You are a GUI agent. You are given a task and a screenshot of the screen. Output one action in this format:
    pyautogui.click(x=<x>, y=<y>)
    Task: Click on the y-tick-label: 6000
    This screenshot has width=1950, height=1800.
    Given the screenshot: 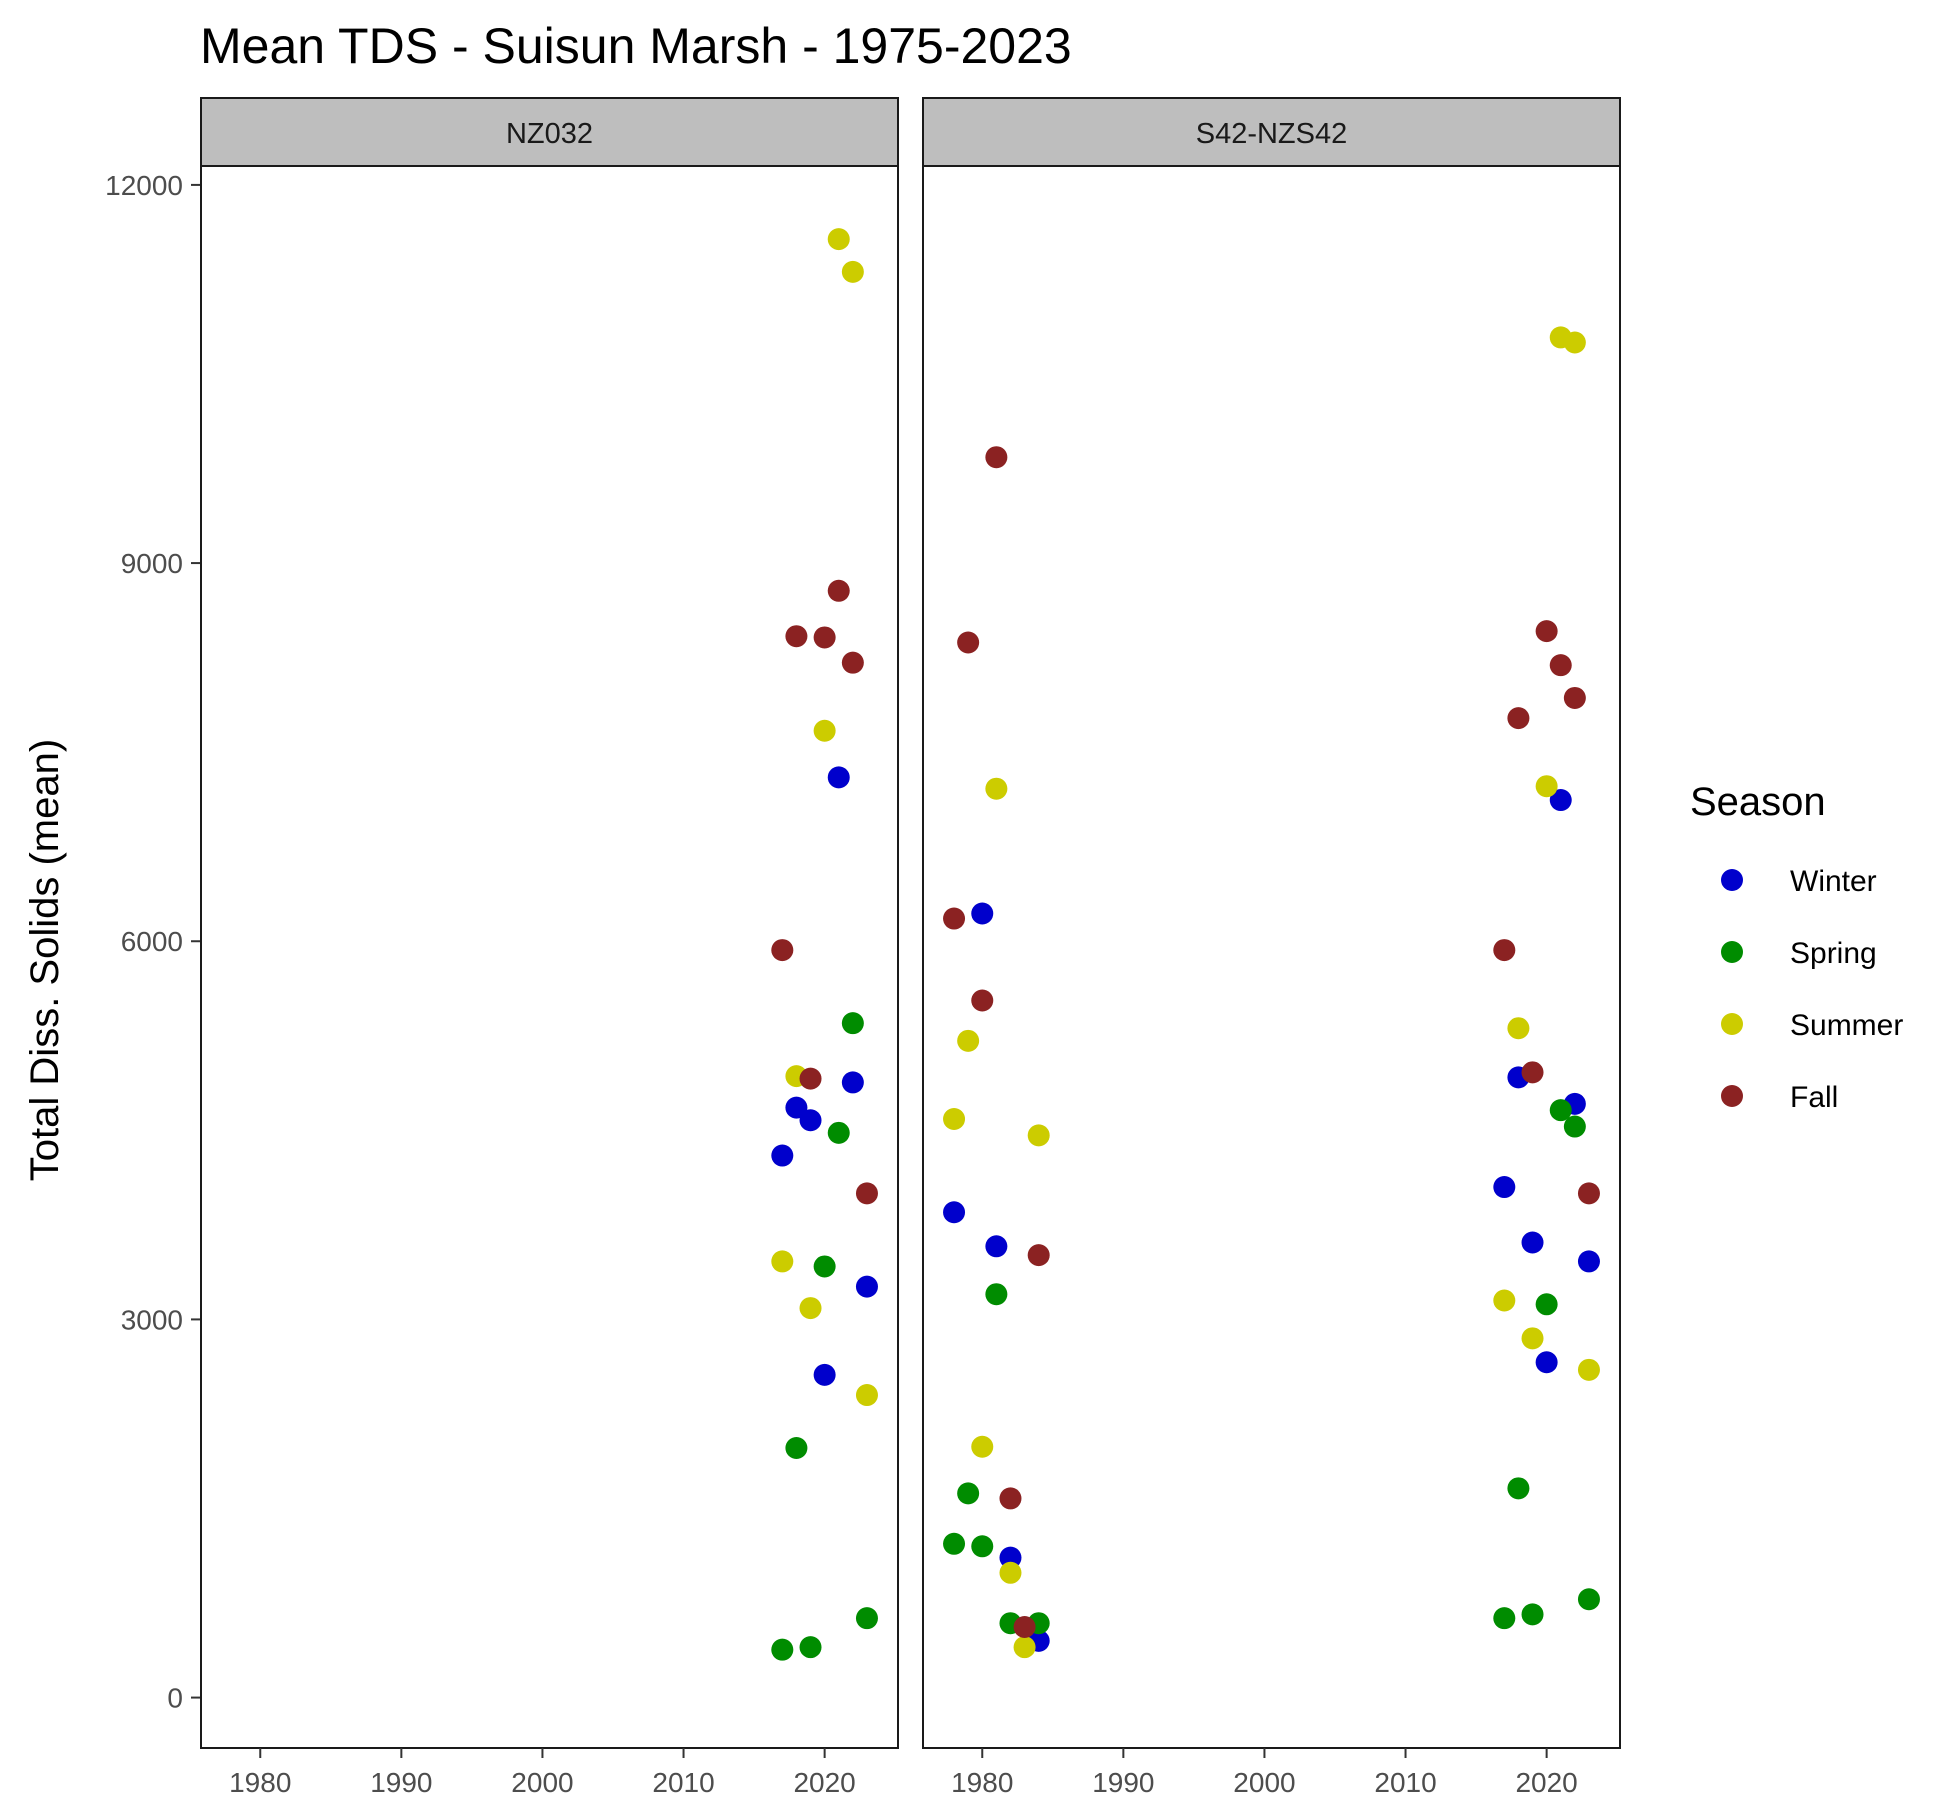 What is the action you would take?
    pyautogui.click(x=152, y=941)
    